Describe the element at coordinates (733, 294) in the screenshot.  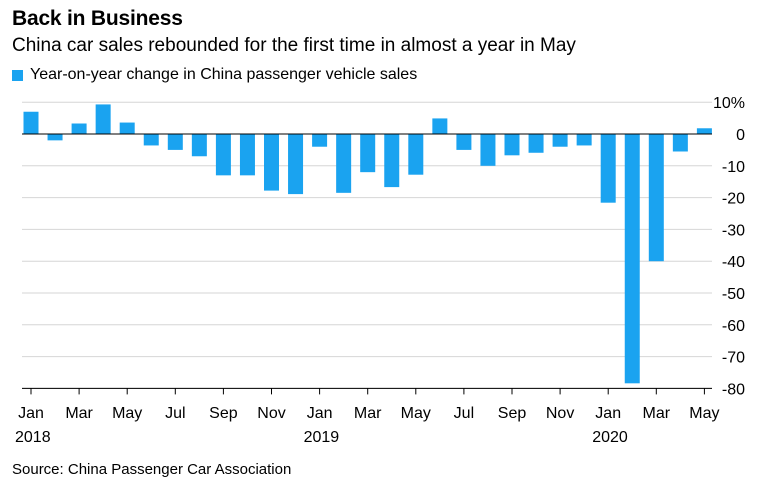
I see `y-tick-label: -50` at that location.